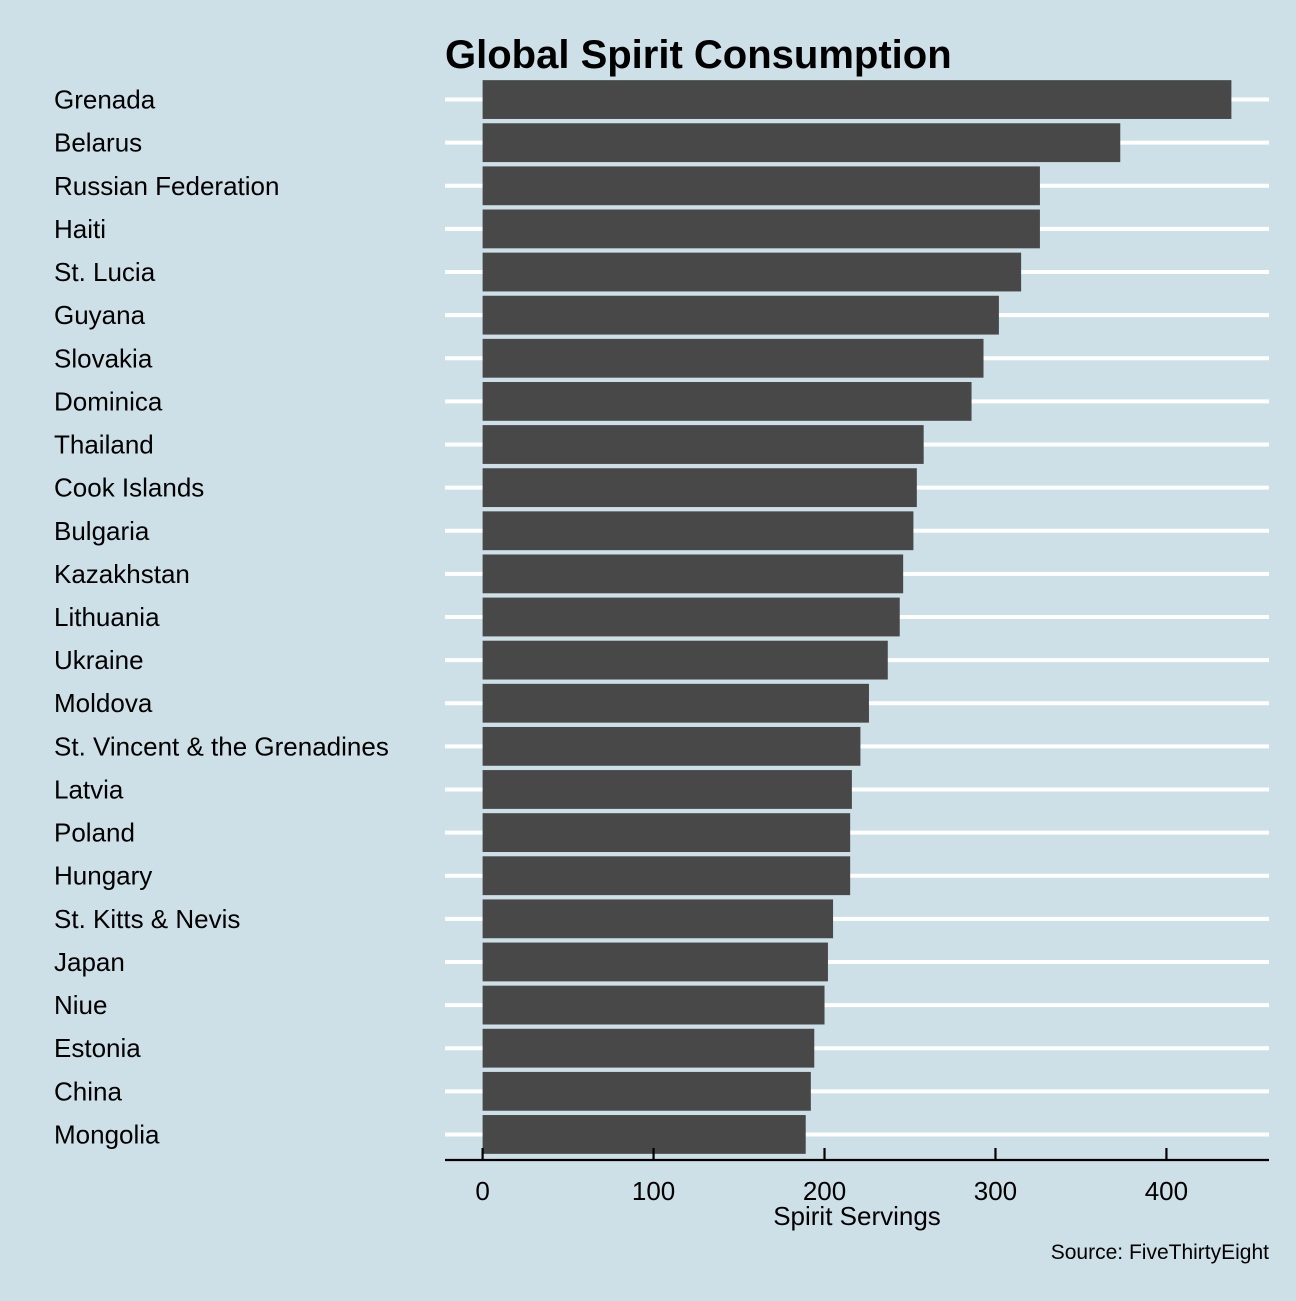  Describe the element at coordinates (693, 574) in the screenshot. I see `bar-kazakhstan` at that location.